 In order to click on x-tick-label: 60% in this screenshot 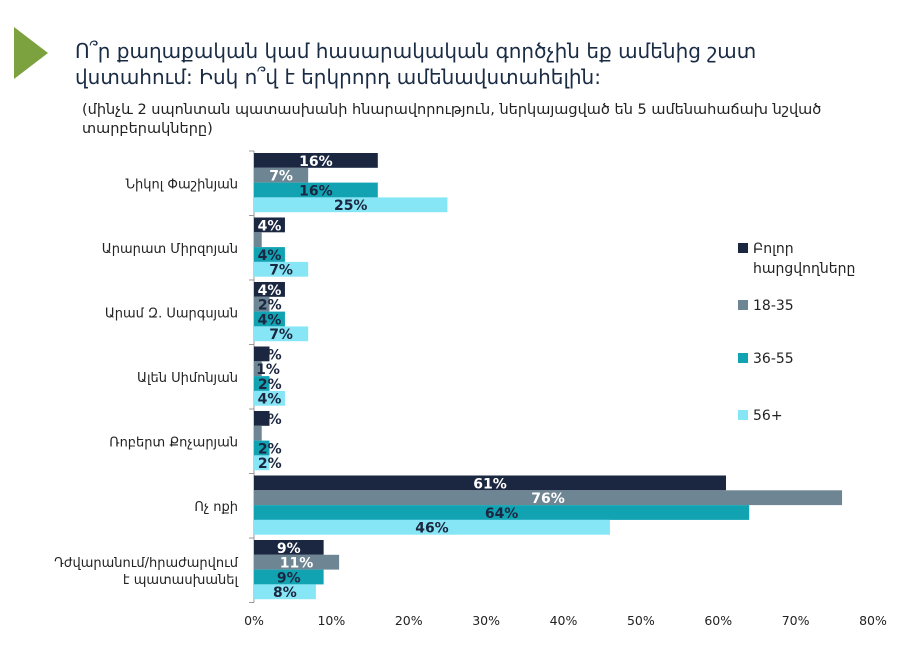, I will do `click(718, 620)`.